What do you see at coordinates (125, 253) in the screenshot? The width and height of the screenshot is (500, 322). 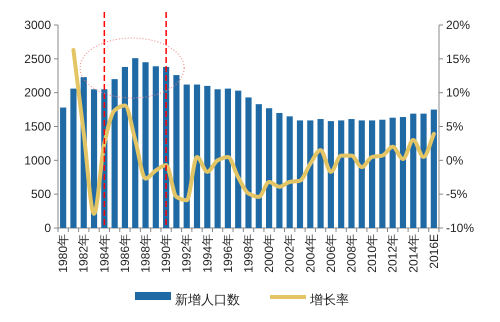 I see `x-tick-label: 1986年` at bounding box center [125, 253].